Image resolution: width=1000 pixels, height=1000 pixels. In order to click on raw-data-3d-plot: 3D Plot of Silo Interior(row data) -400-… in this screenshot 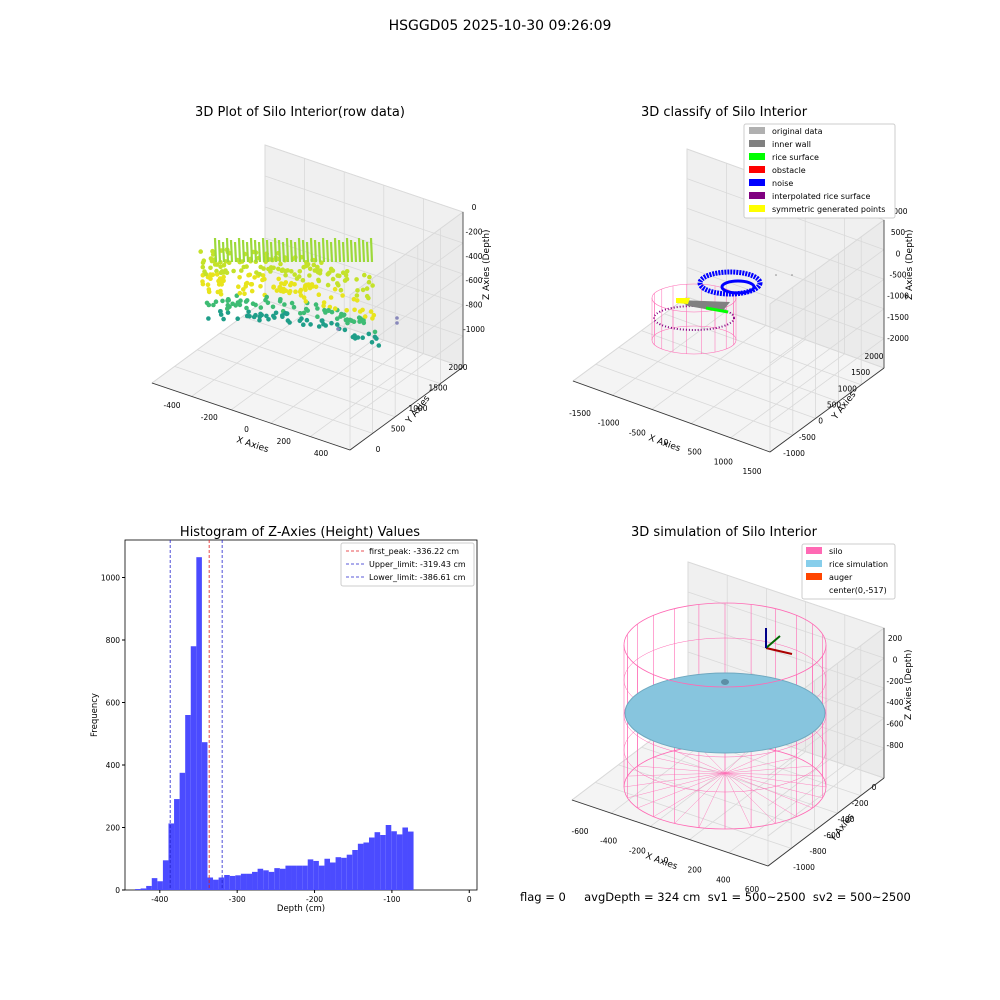, I will do `click(321, 281)`.